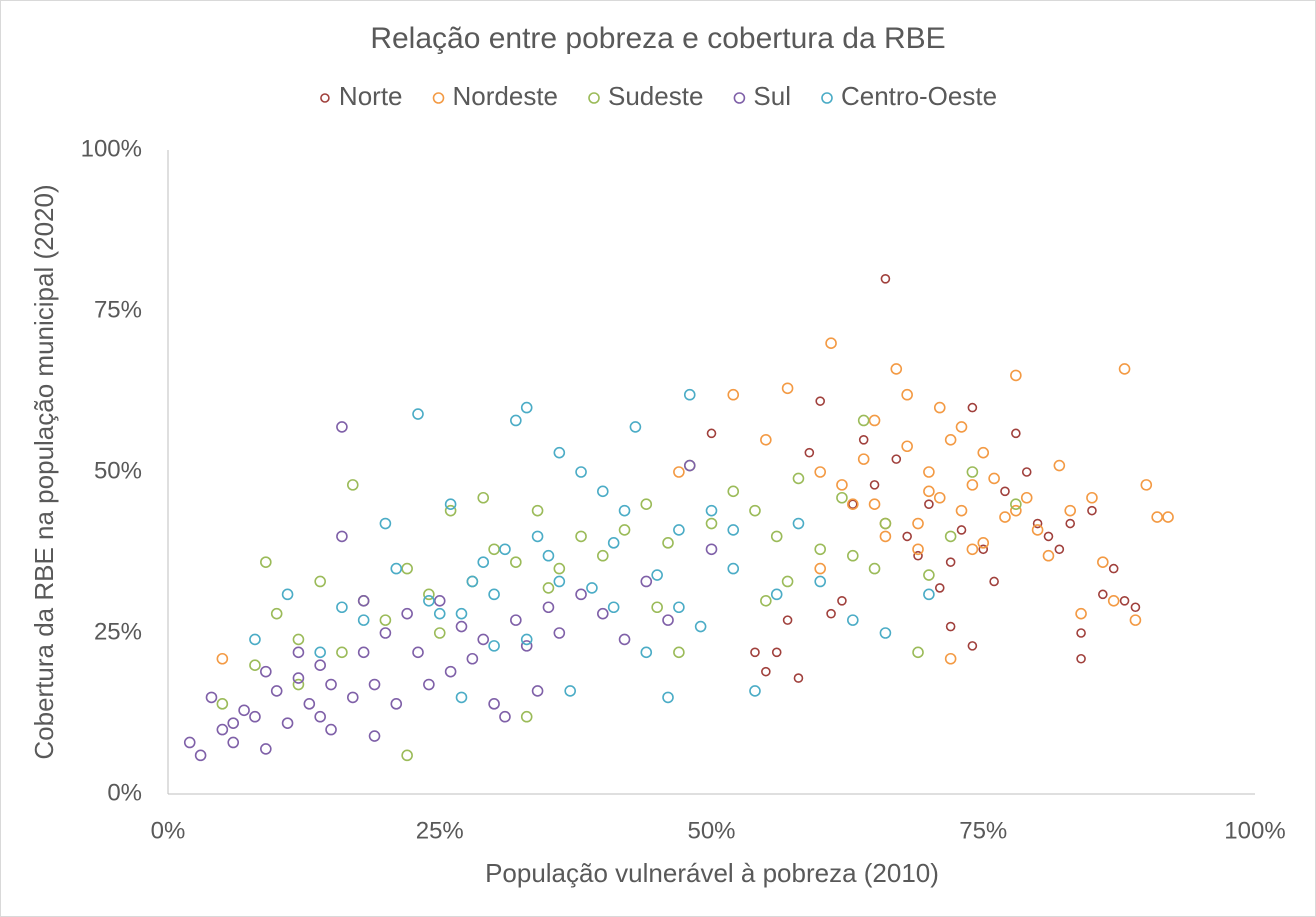  What do you see at coordinates (655, 96) in the screenshot?
I see `legend-label: Sudeste` at bounding box center [655, 96].